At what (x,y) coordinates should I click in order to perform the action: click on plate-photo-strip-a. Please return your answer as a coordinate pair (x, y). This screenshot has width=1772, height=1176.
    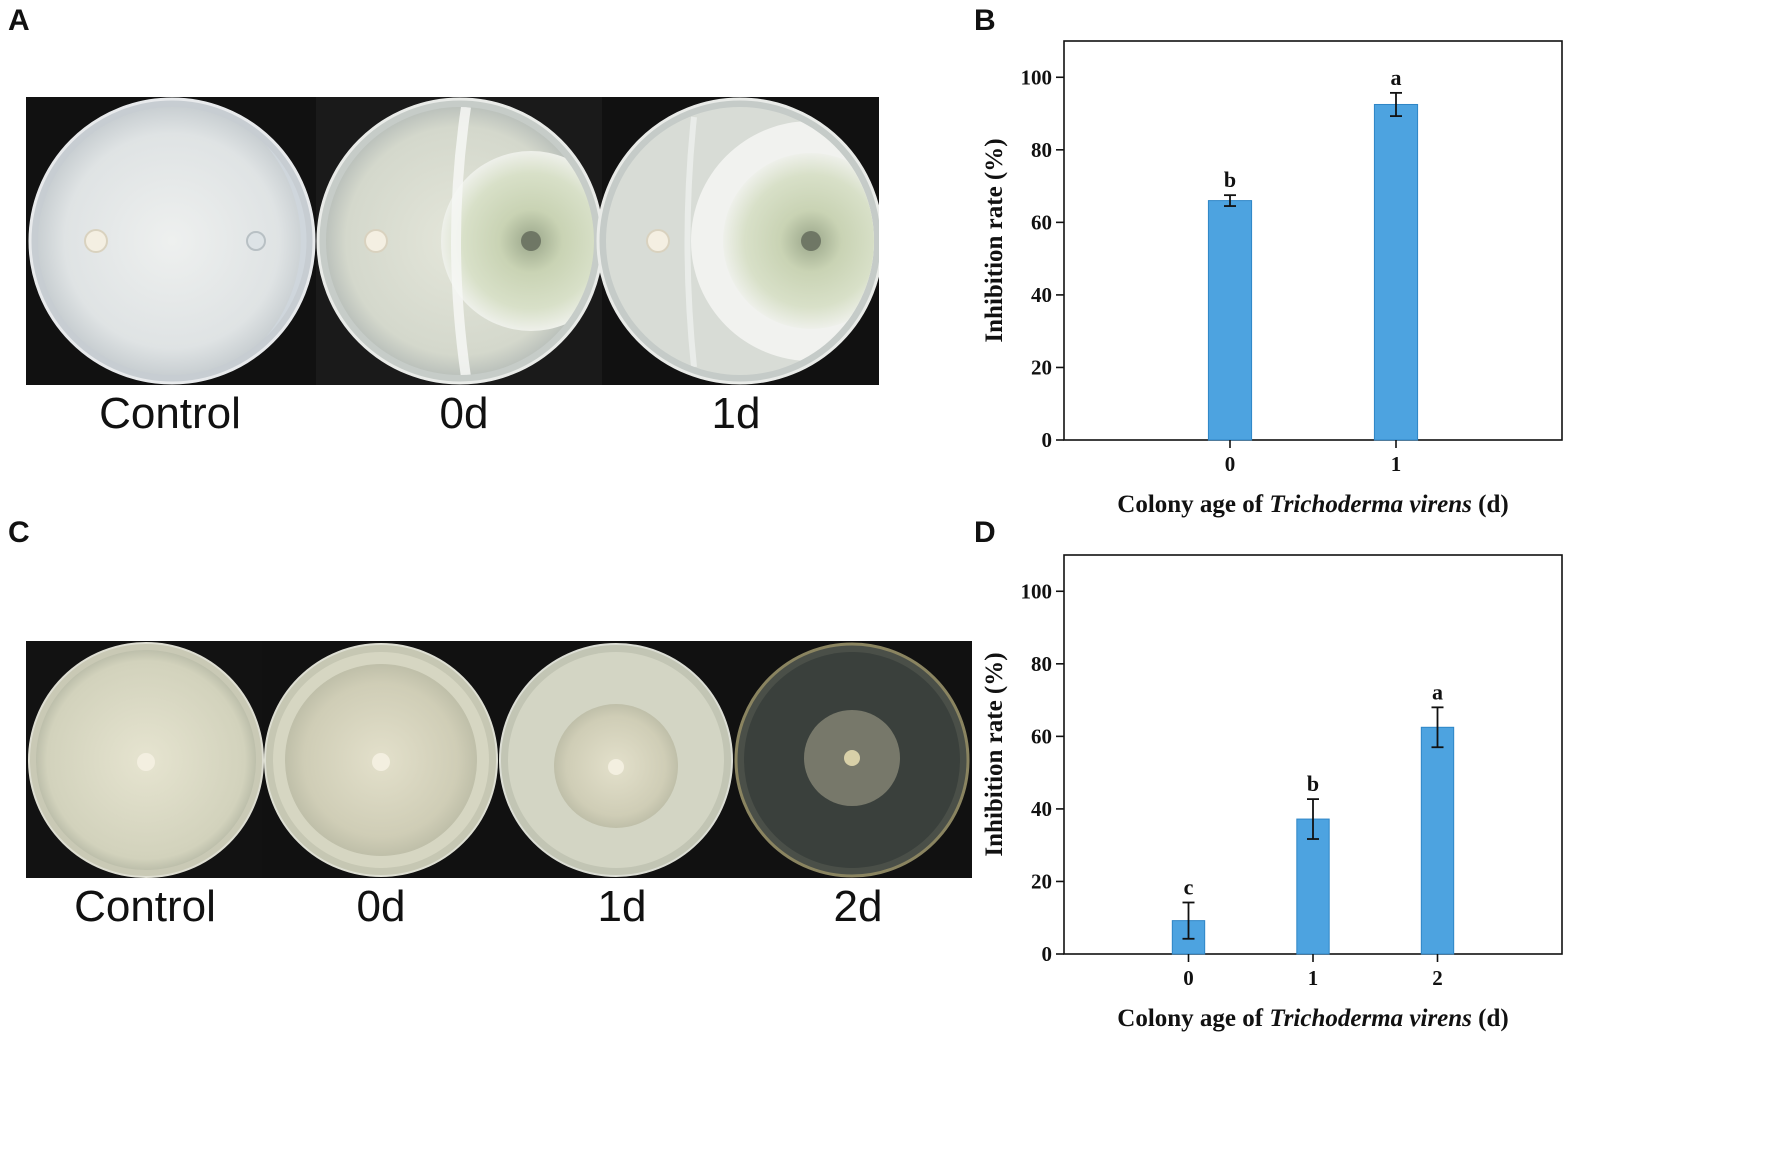
    Looking at the image, I should click on (452, 241).